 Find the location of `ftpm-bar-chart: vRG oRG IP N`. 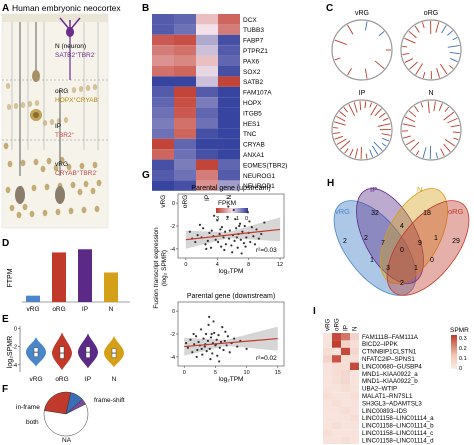

ftpm-bar-chart: vRG oRG IP N is located at coordinates (76, 281).